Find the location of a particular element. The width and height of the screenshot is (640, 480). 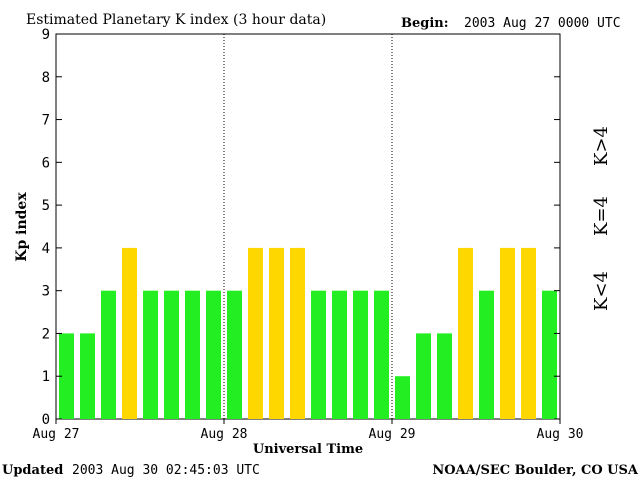

y-tick-label: 6 is located at coordinates (46, 163).